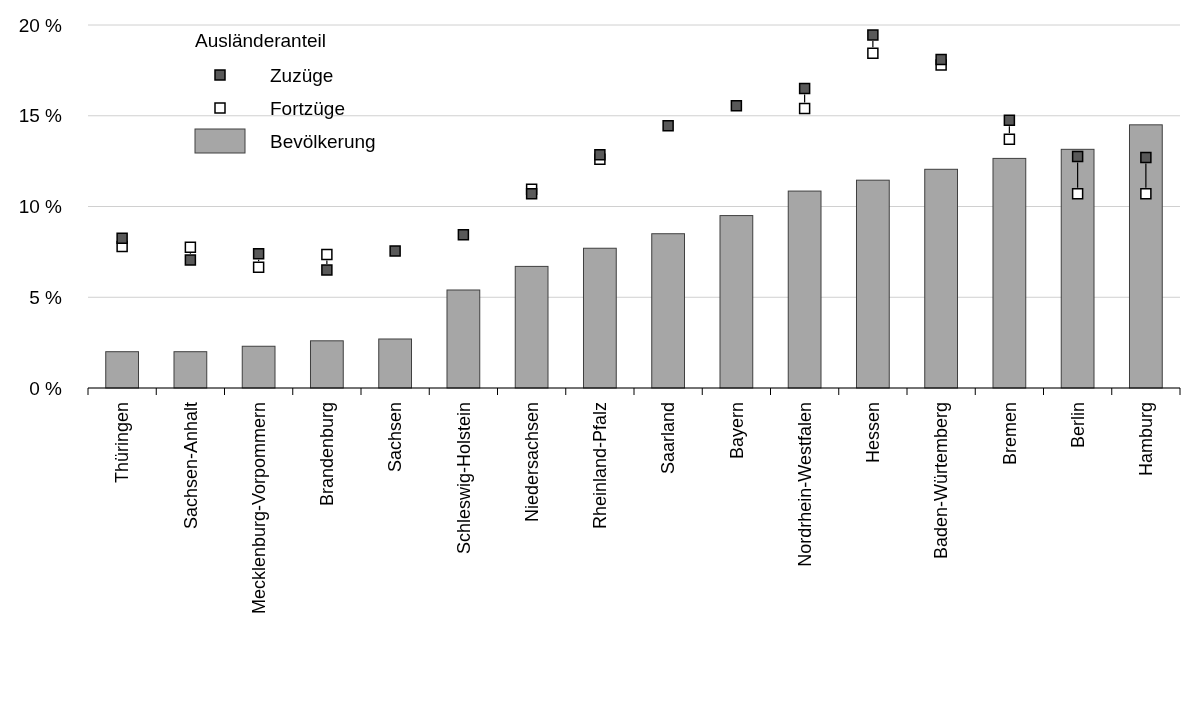  I want to click on legend-title: Ausländeranteil, so click(260, 40).